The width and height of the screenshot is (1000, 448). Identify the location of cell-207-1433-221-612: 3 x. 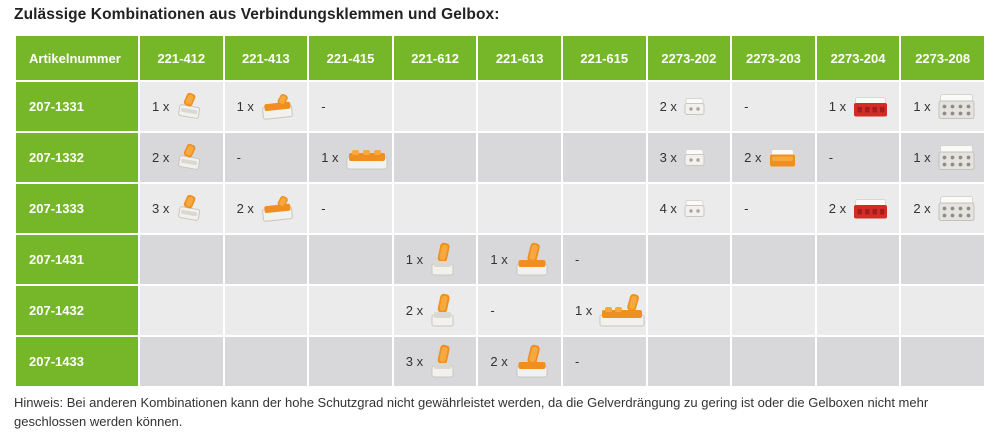
(435, 361).